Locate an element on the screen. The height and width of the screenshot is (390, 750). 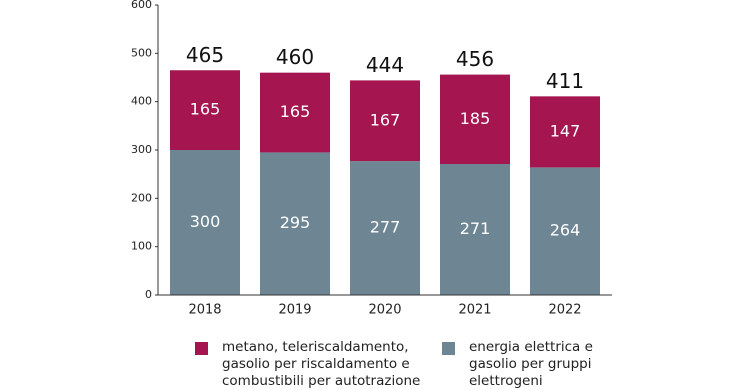
y-tick-label: 0 is located at coordinates (148, 294).